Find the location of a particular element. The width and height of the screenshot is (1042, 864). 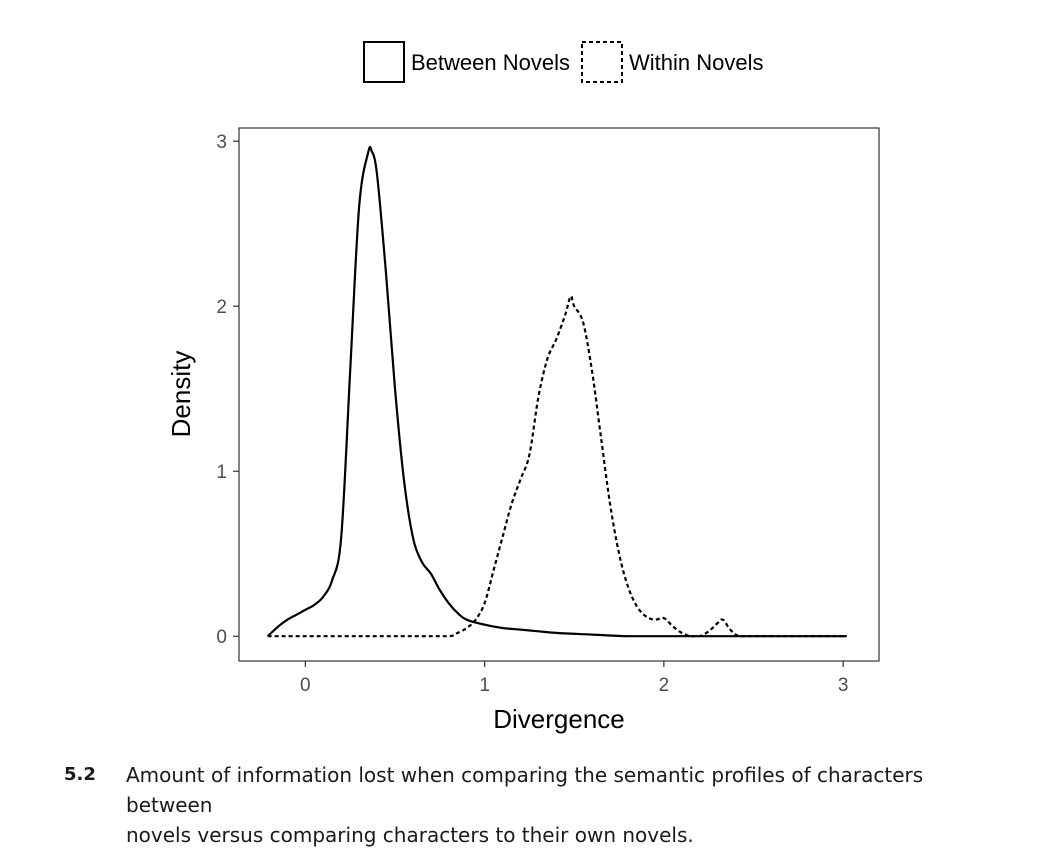

legend-label-within: Within Novels is located at coordinates (696, 62).